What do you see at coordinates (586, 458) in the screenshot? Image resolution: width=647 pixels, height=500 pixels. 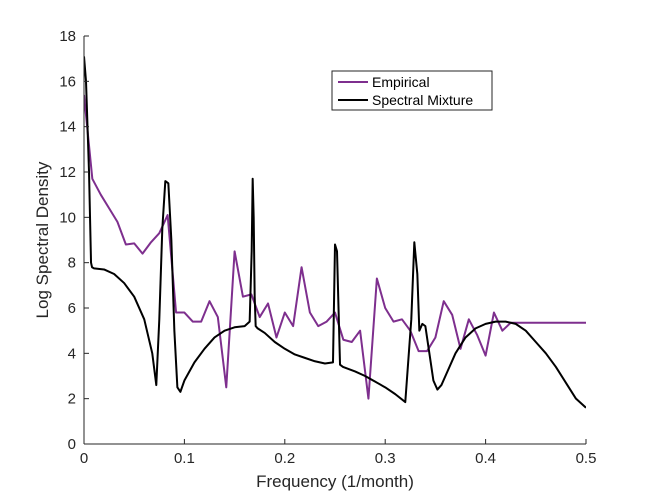 I see `x-tick-label: 0.5` at bounding box center [586, 458].